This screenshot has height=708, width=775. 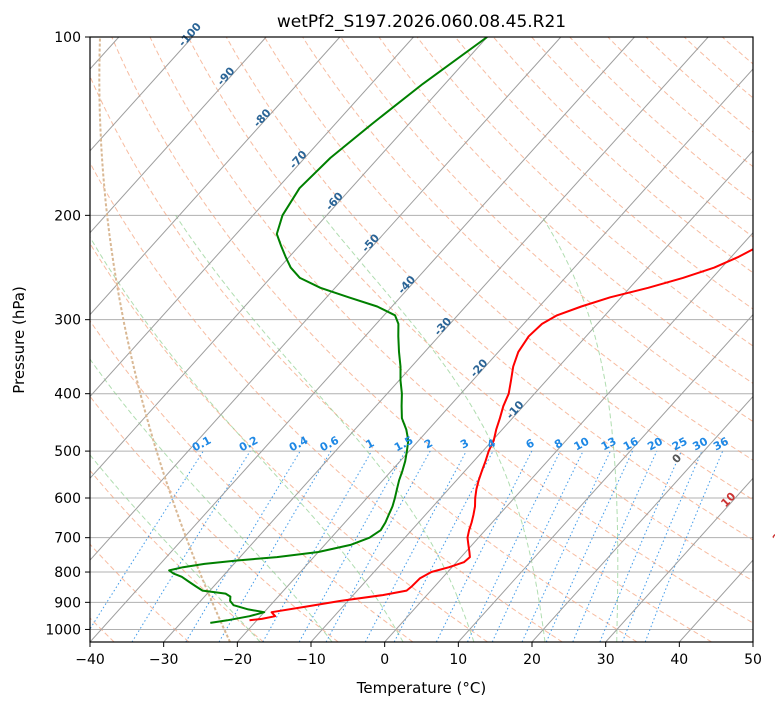 What do you see at coordinates (384, 660) in the screenshot?
I see `x-tick-label: 0` at bounding box center [384, 660].